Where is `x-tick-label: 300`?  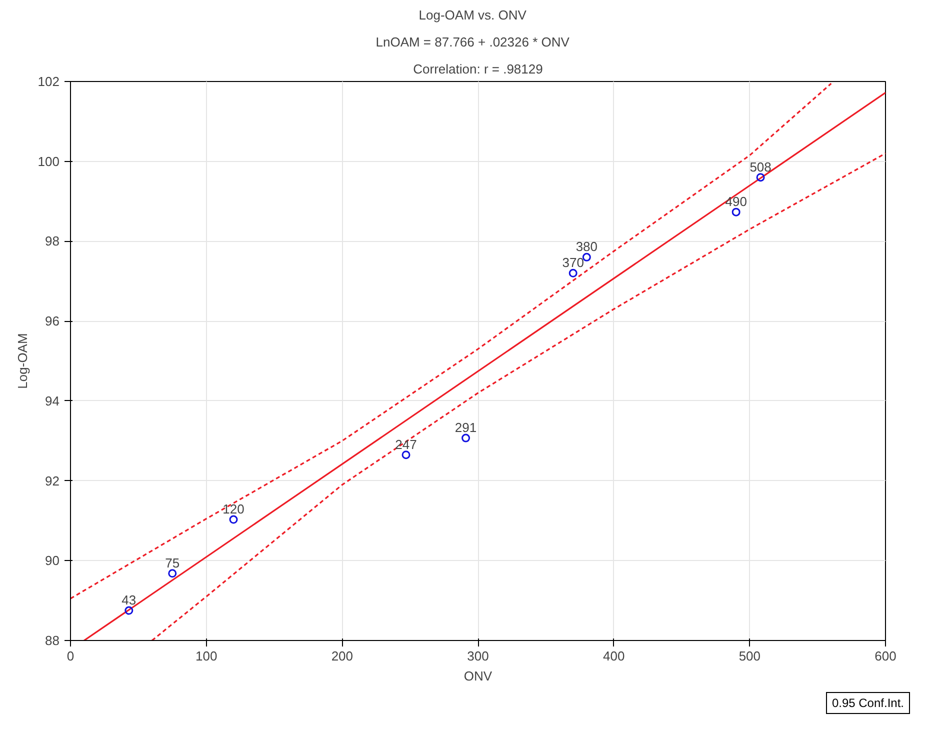 x-tick-label: 300 is located at coordinates (478, 656).